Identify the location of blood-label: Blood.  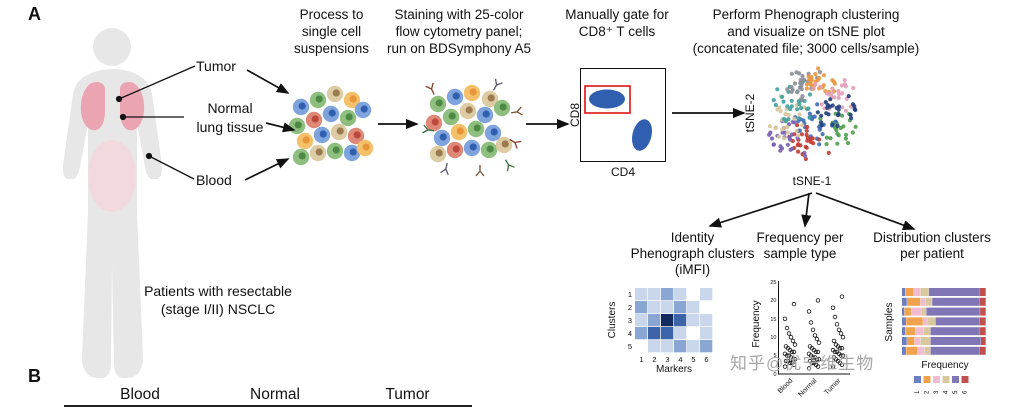
(214, 180).